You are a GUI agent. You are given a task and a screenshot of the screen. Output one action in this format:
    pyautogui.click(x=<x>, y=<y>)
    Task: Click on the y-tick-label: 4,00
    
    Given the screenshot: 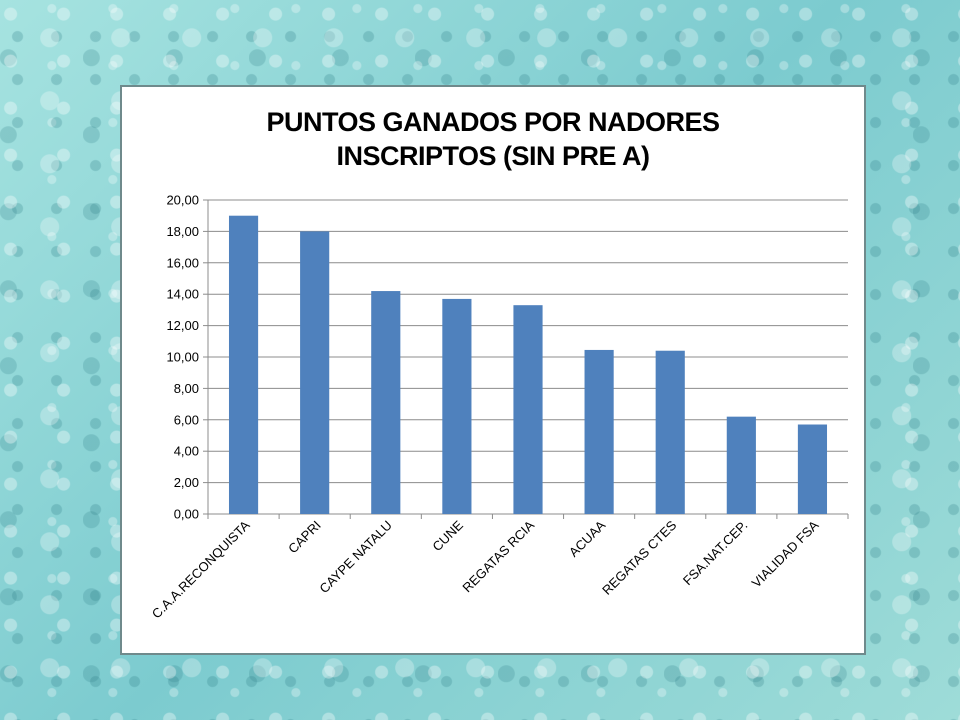 What is the action you would take?
    pyautogui.click(x=186, y=451)
    